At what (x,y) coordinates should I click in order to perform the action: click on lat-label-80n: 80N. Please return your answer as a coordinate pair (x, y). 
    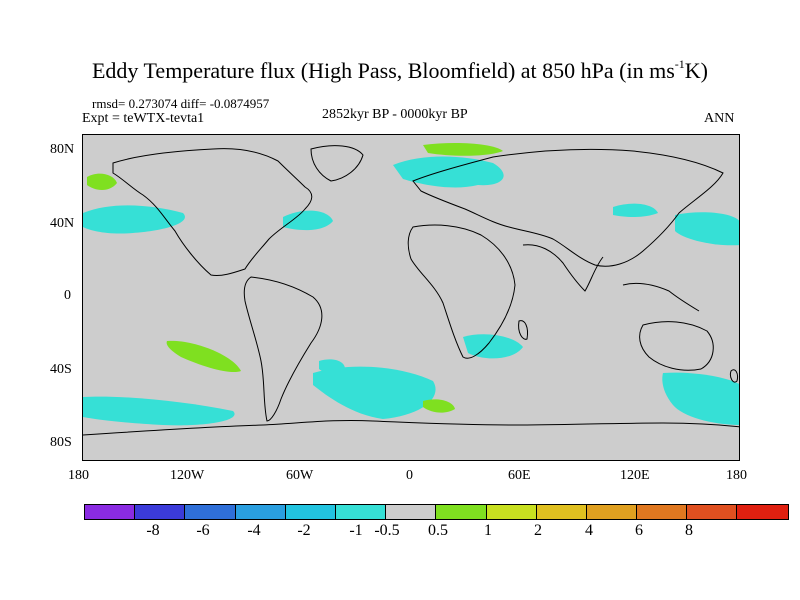
    Looking at the image, I should click on (62, 149).